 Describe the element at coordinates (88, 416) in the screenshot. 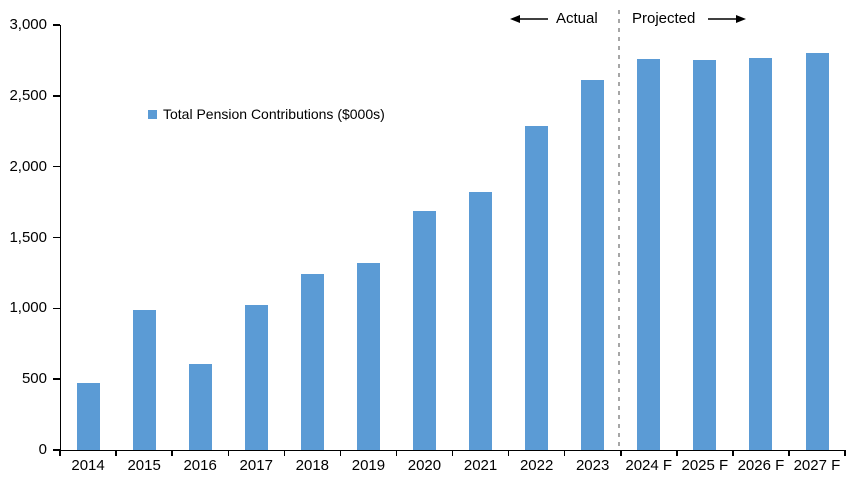

I see `bar-2014` at that location.